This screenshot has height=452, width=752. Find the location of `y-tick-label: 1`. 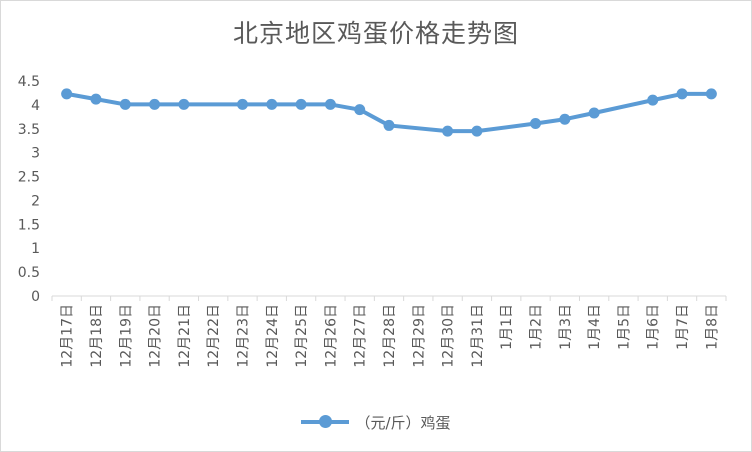

y-tick-label: 1 is located at coordinates (35, 249).